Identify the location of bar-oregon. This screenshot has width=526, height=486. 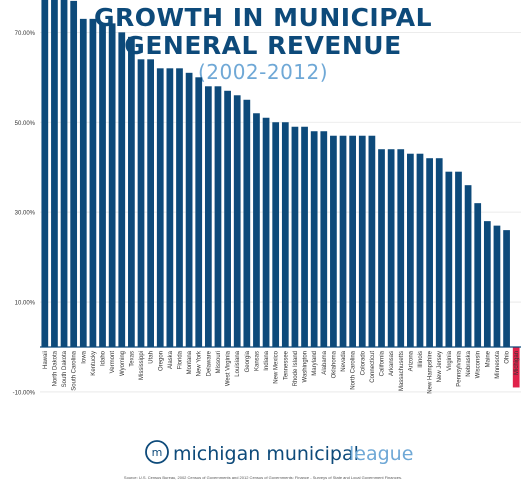
(160, 207).